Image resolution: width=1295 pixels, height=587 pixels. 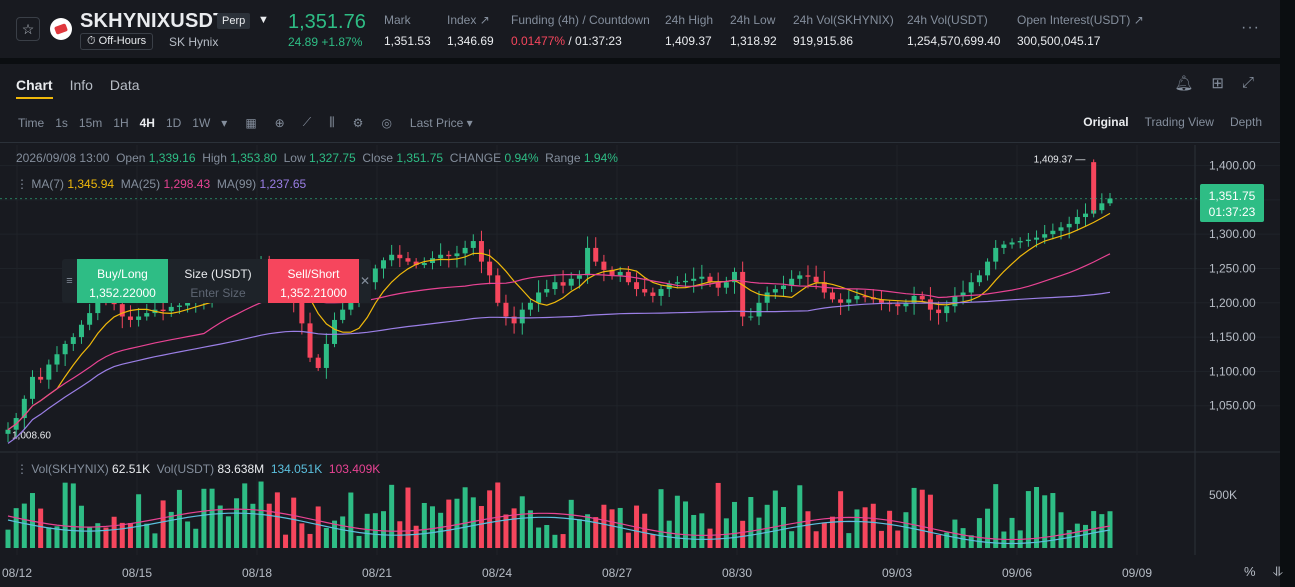 I want to click on interval-1w: 1W, so click(x=201, y=122).